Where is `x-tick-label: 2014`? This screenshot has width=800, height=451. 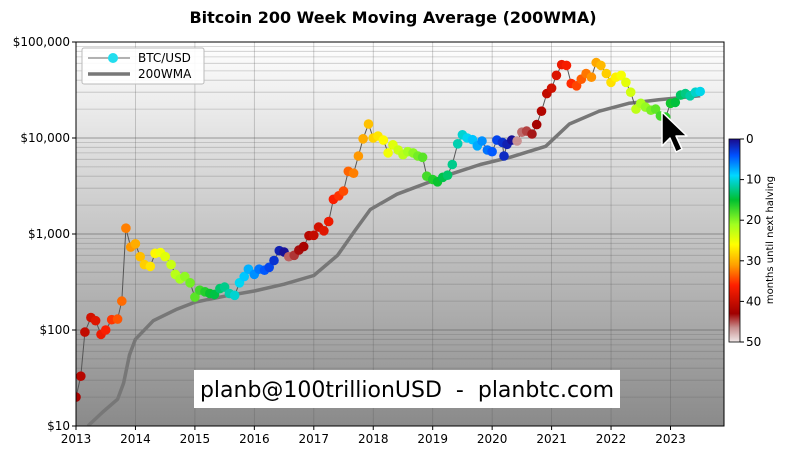 x-tick-label: 2014 is located at coordinates (135, 439).